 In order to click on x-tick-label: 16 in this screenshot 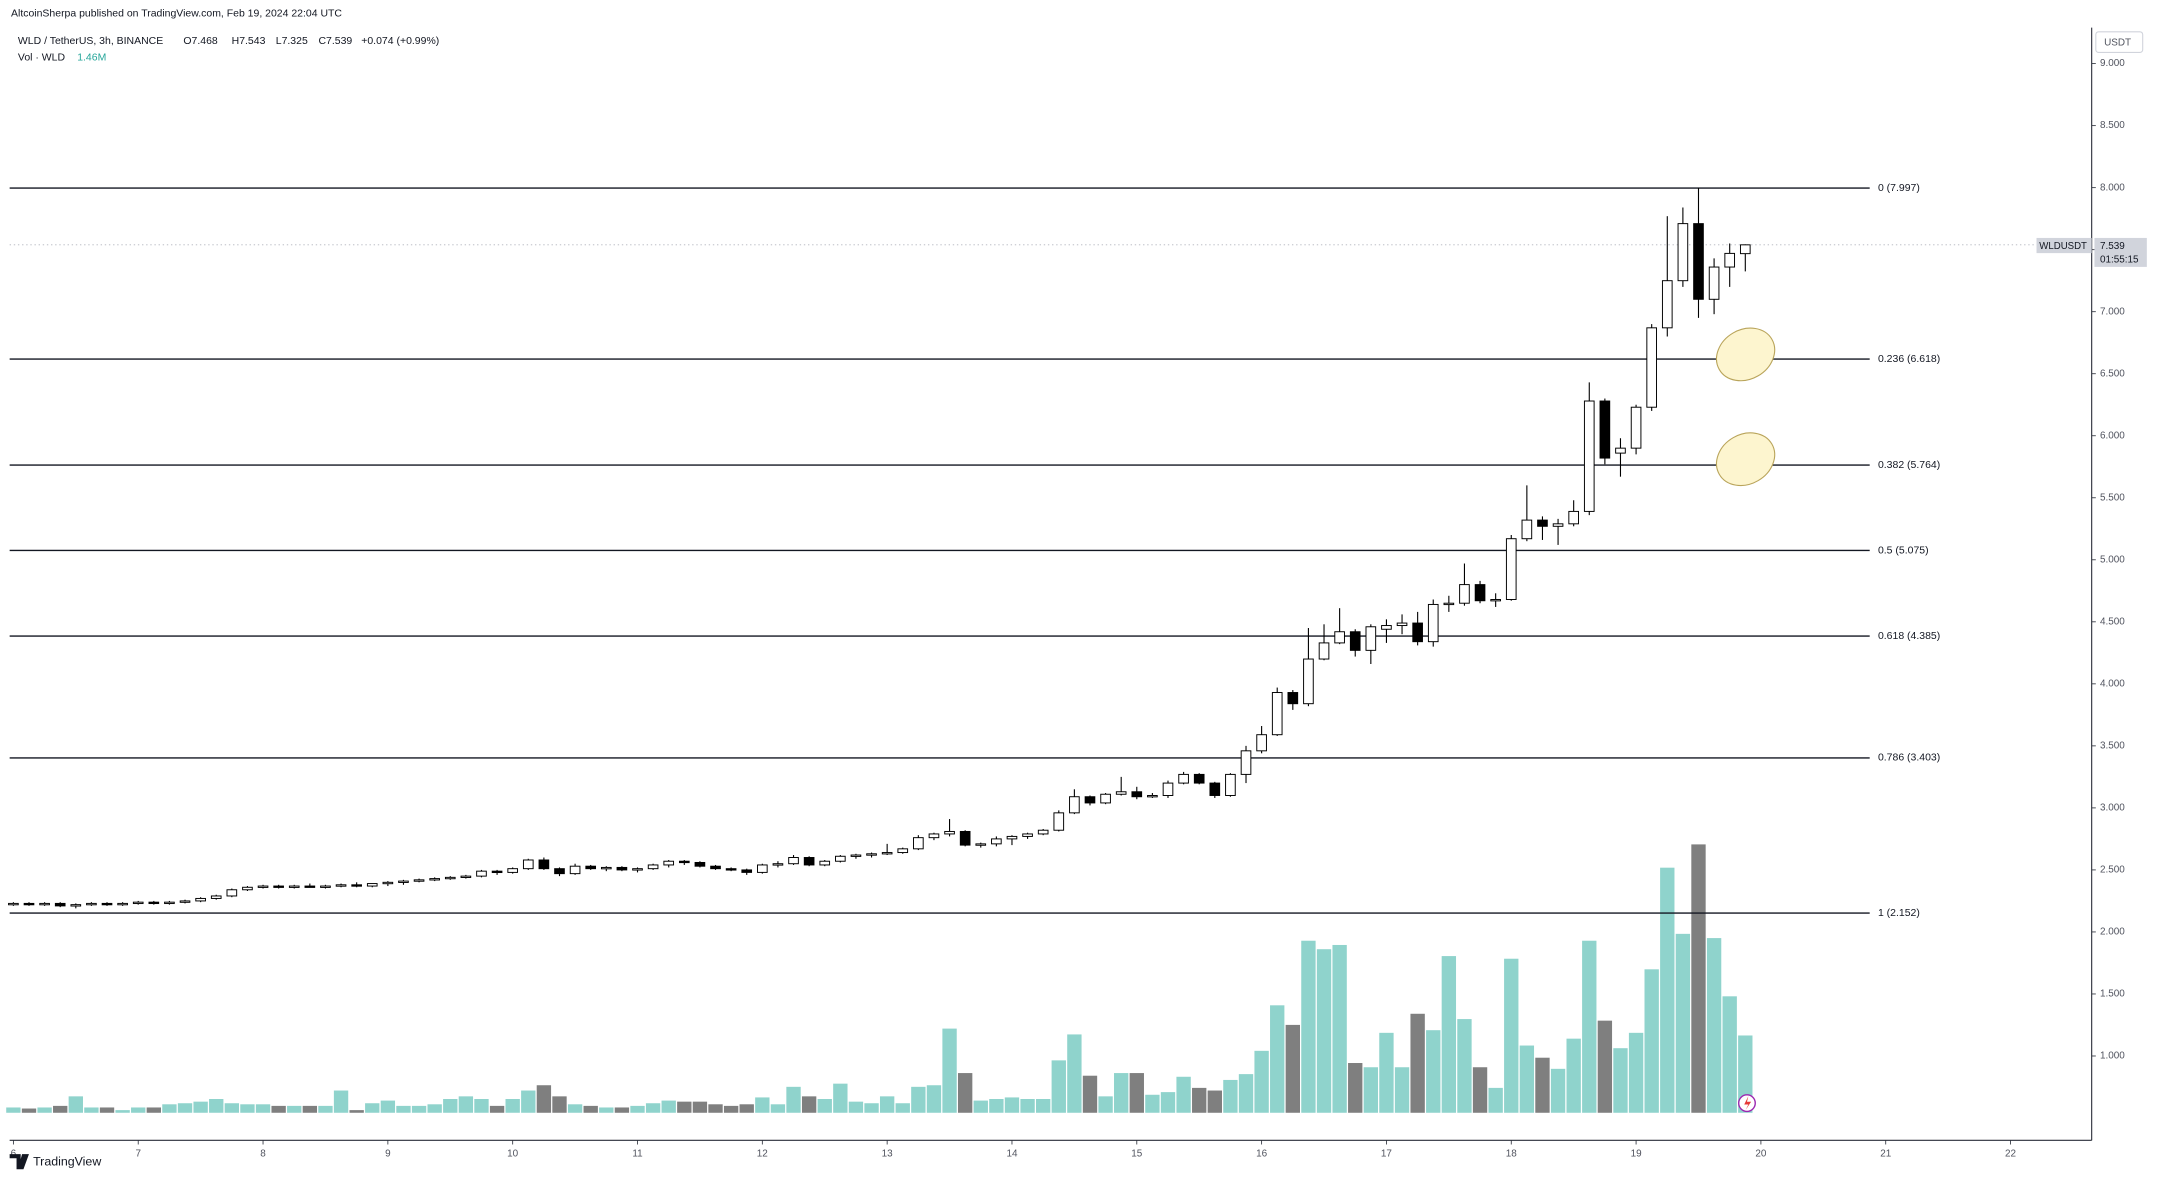, I will do `click(1262, 1154)`.